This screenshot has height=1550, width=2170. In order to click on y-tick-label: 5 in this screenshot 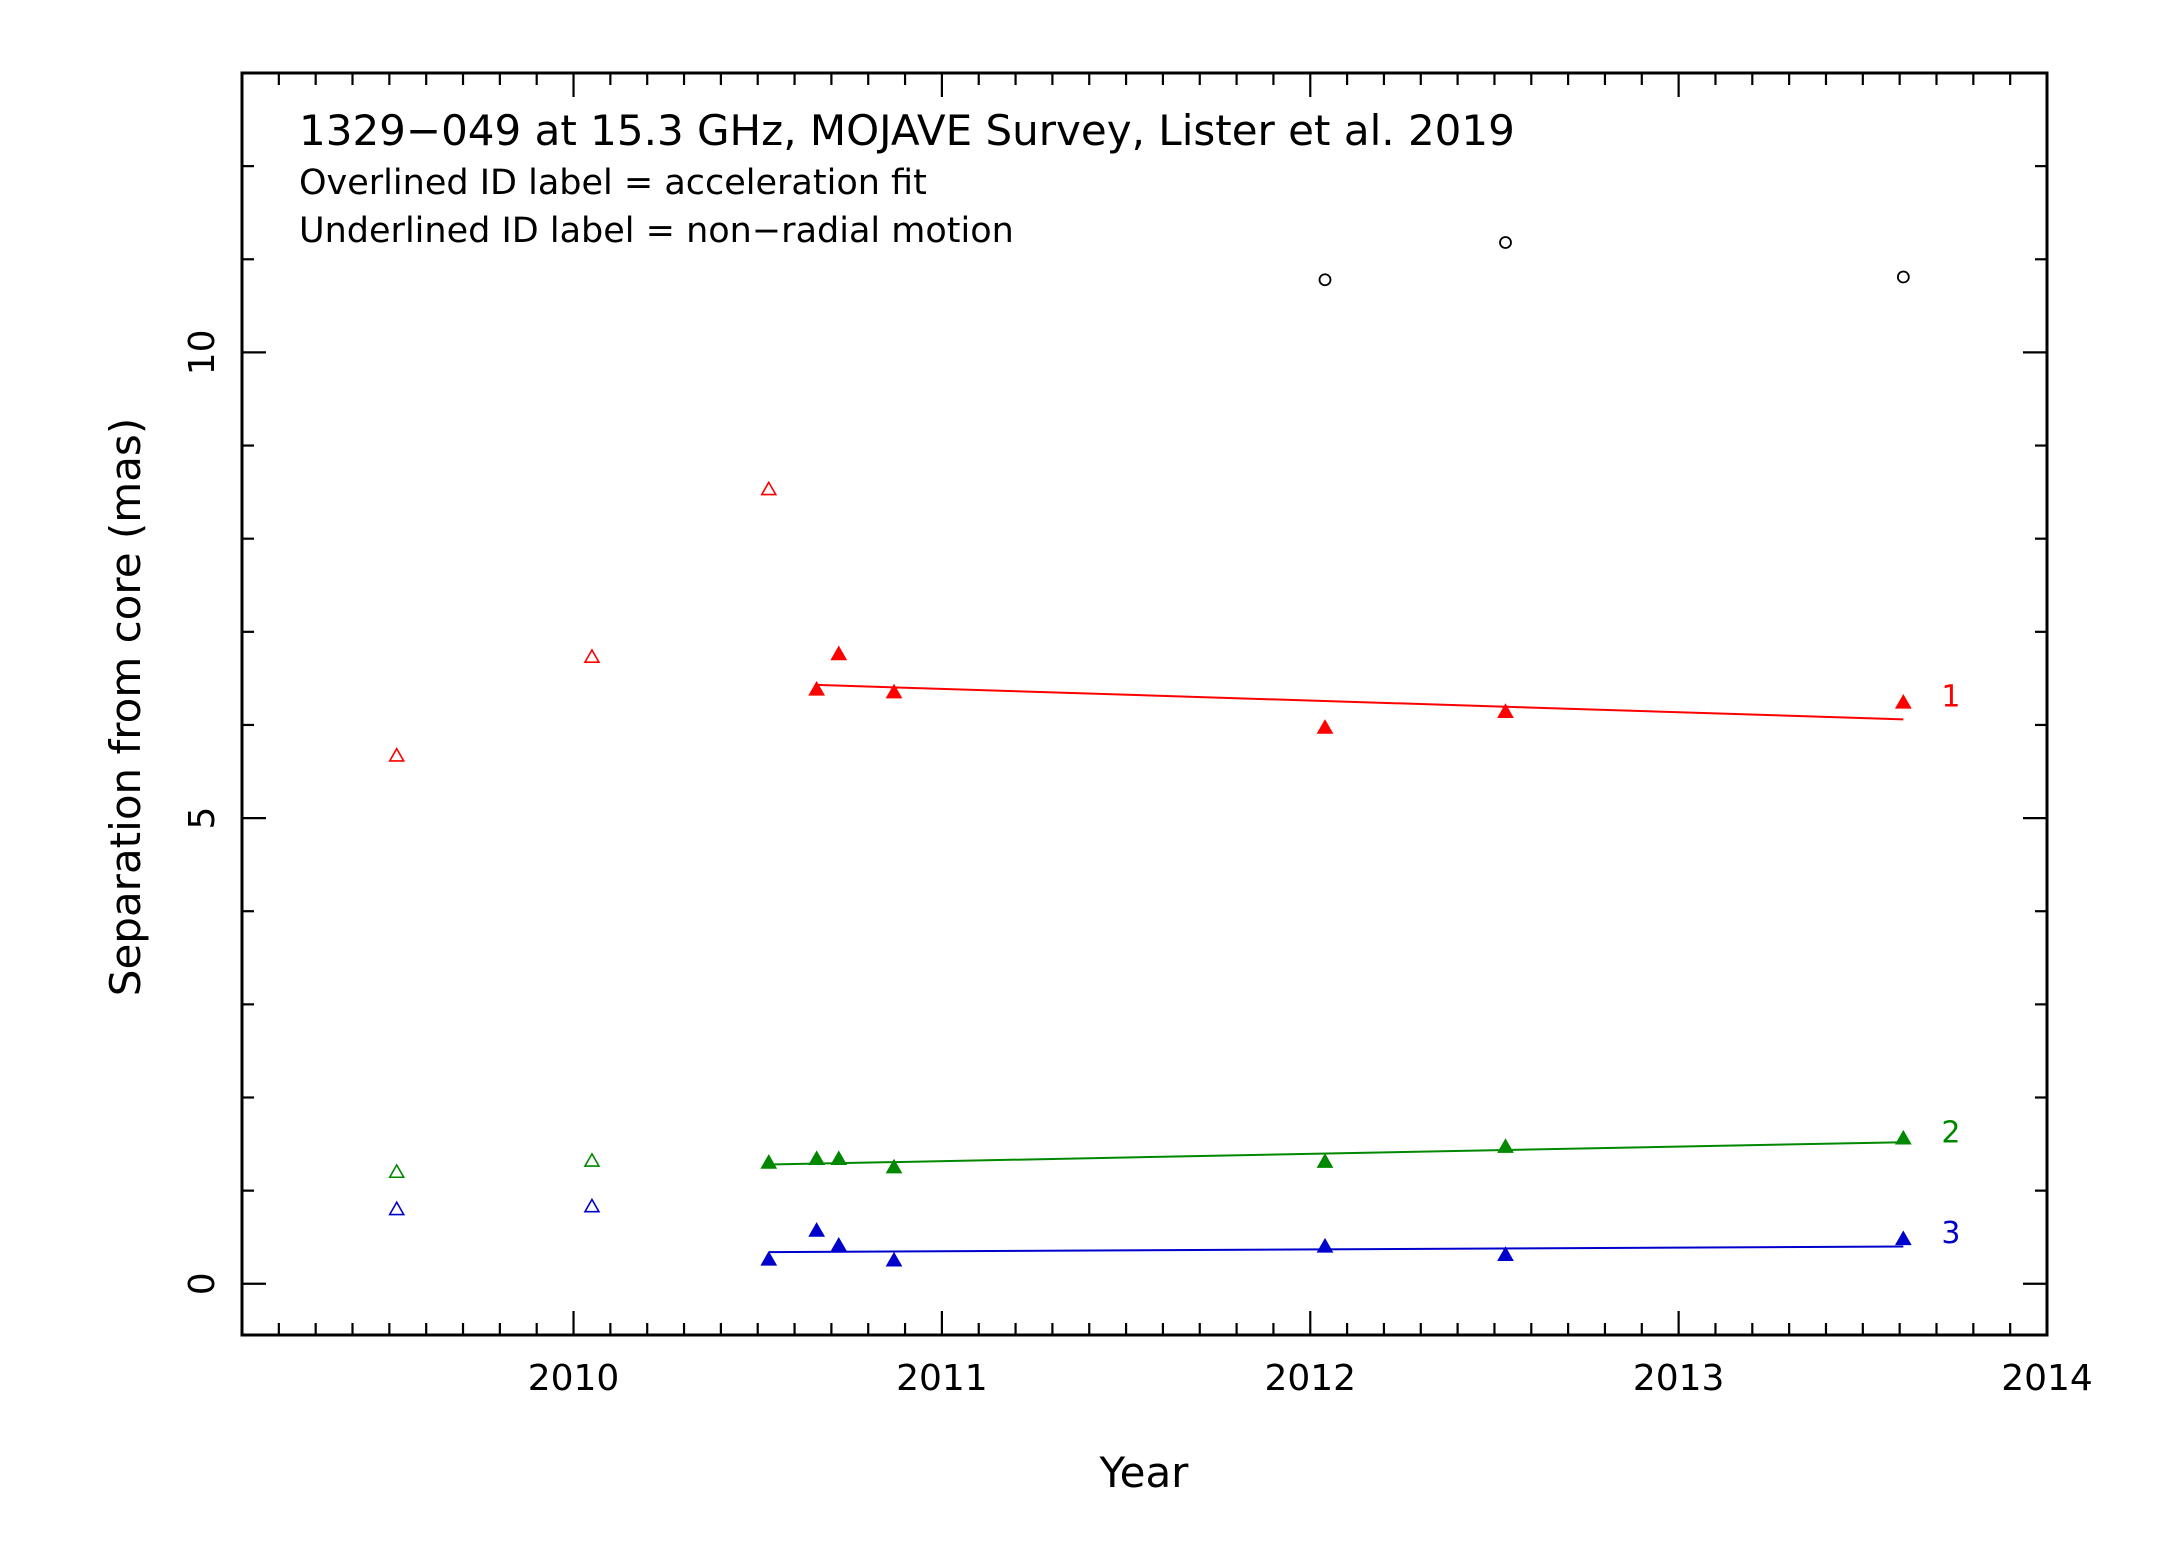, I will do `click(202, 818)`.